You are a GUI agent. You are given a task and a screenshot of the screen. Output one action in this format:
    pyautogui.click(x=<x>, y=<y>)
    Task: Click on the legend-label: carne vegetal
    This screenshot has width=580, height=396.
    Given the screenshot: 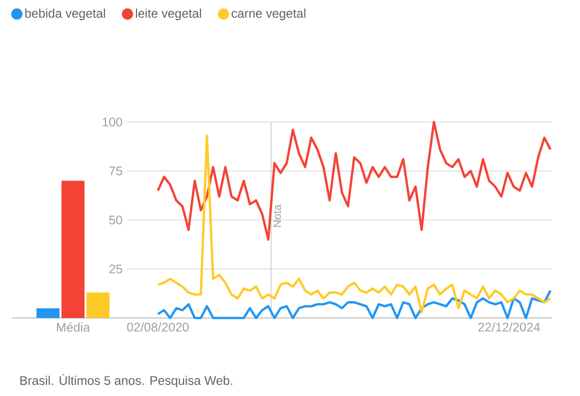 What is the action you would take?
    pyautogui.click(x=269, y=14)
    